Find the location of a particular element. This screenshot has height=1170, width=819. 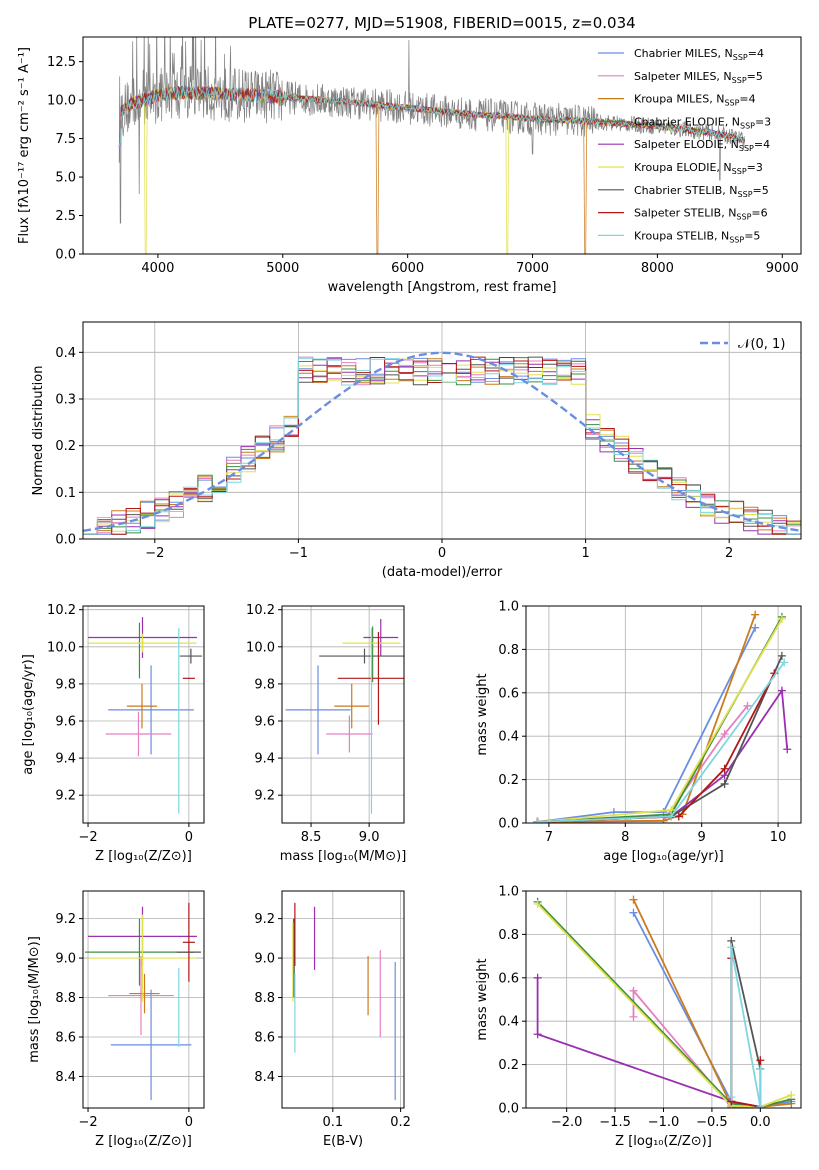

x-tick-label: −2.0 is located at coordinates (567, 1122).